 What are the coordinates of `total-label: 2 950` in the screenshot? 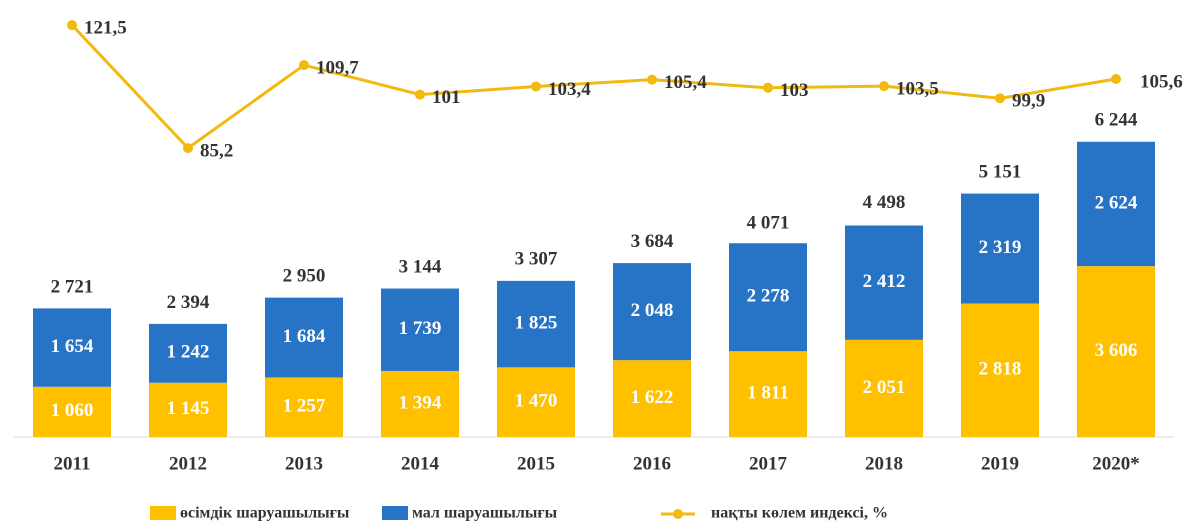 It's located at (304, 276).